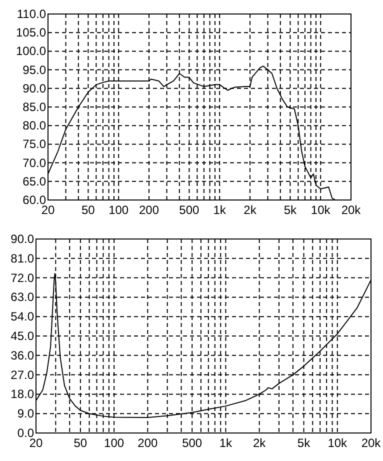 The width and height of the screenshot is (383, 461). Describe the element at coordinates (34, 69) in the screenshot. I see `y-tick-label: 95.0` at that location.